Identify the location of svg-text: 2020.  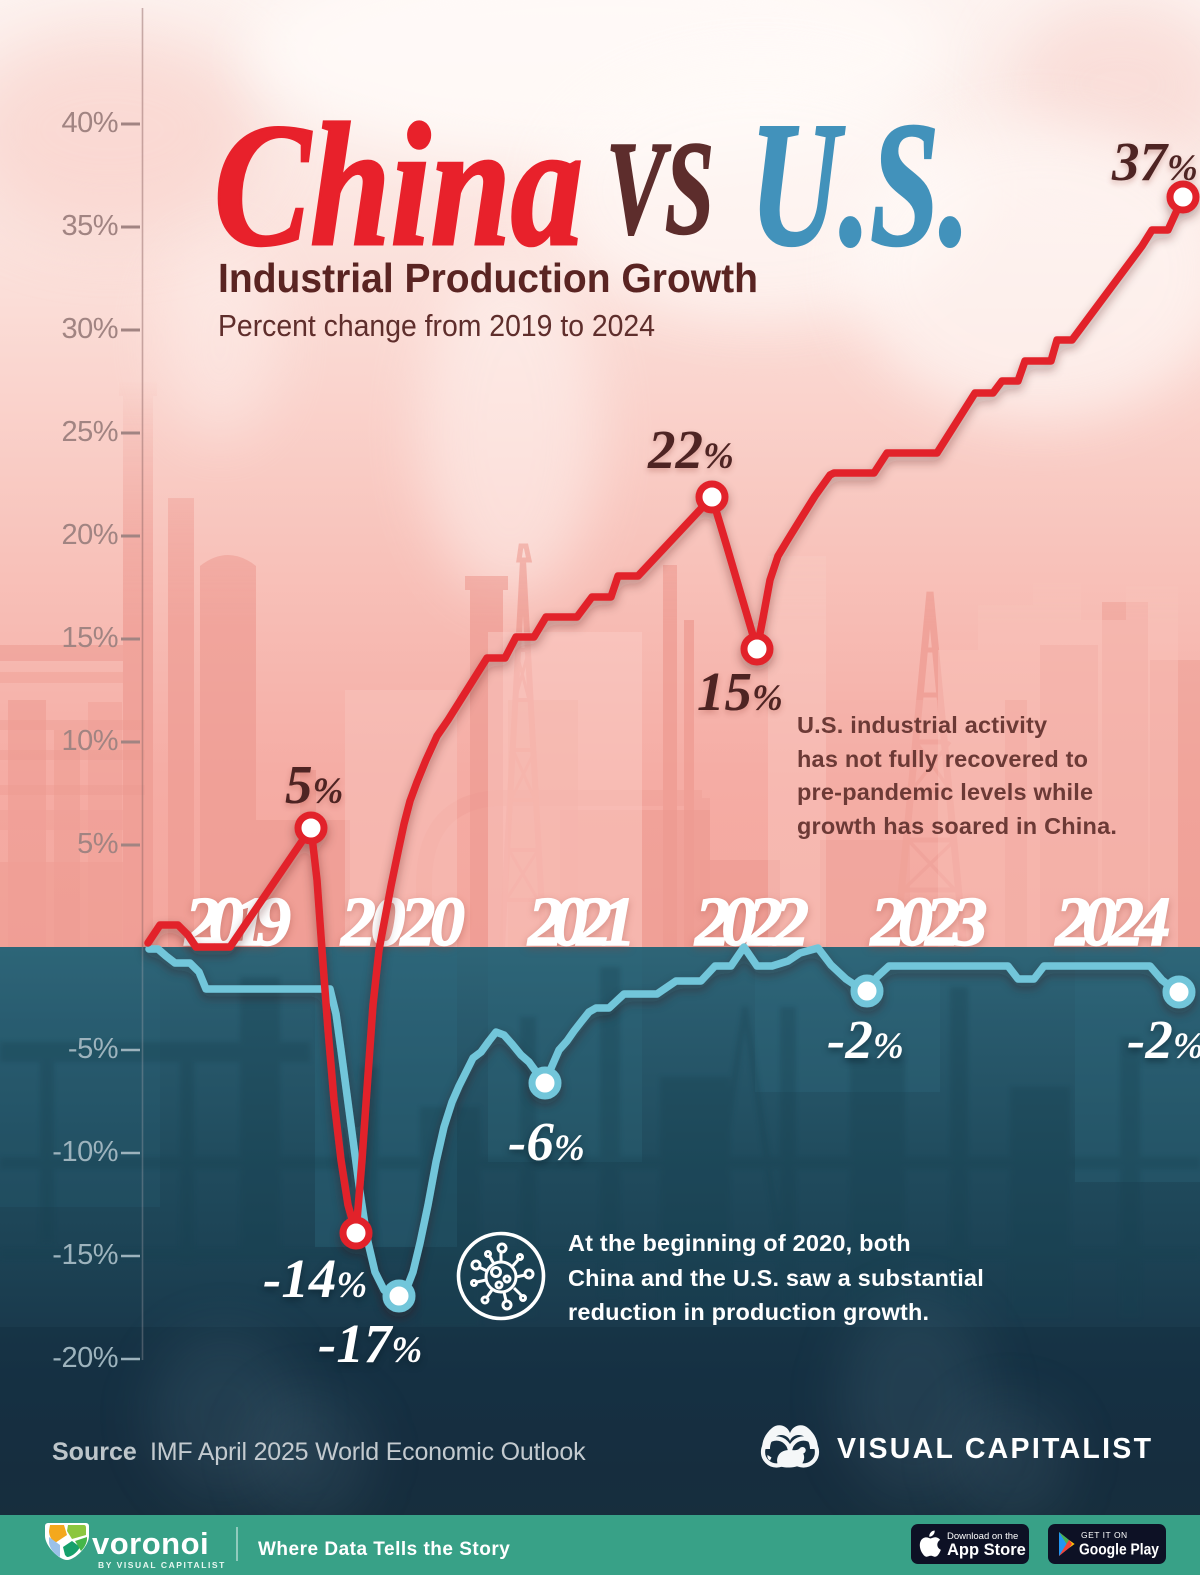
(402, 922).